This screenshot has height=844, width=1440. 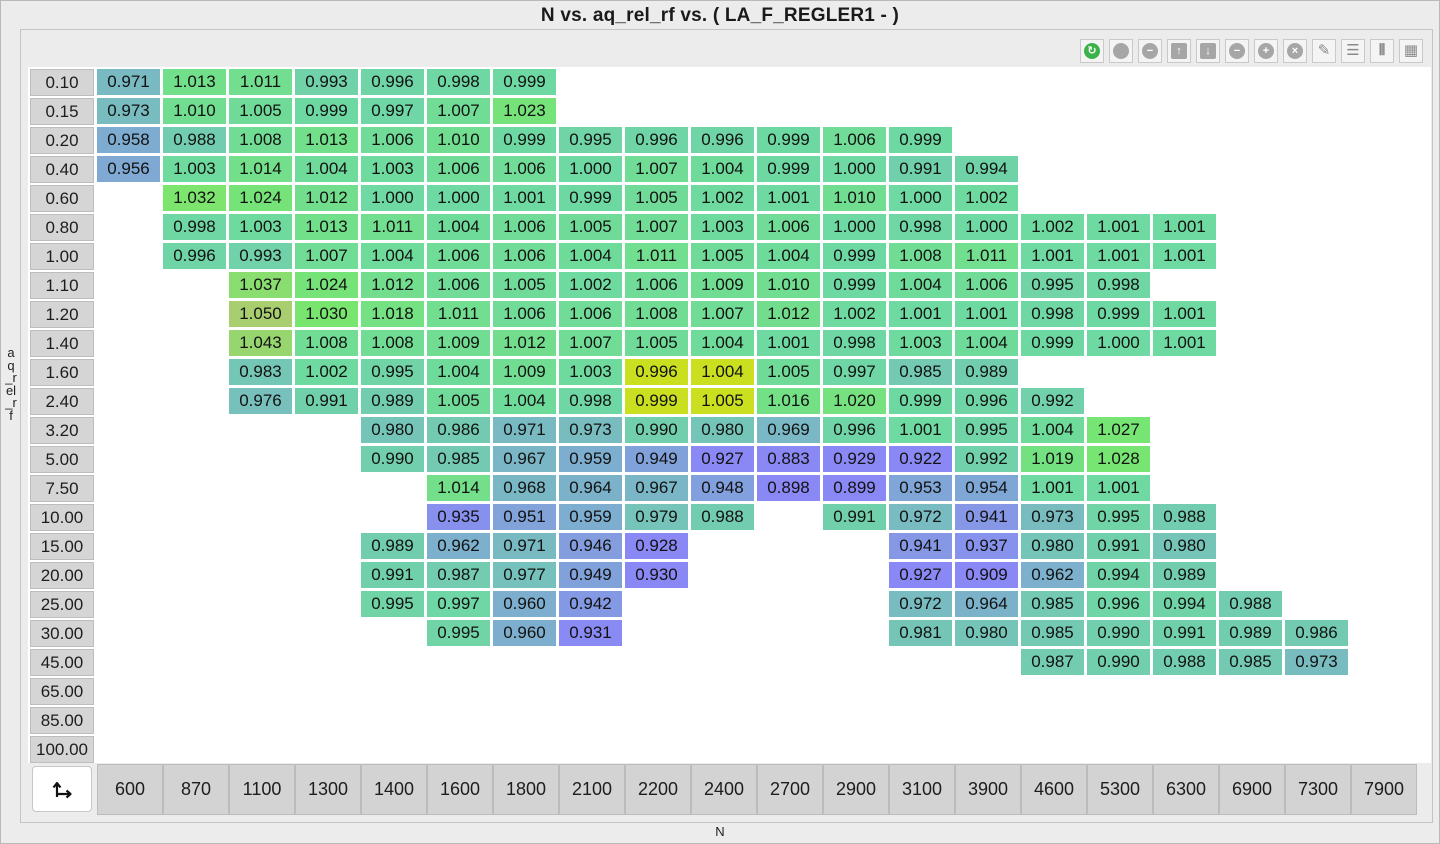 I want to click on heatmap-cell: 0.958, so click(x=128, y=140).